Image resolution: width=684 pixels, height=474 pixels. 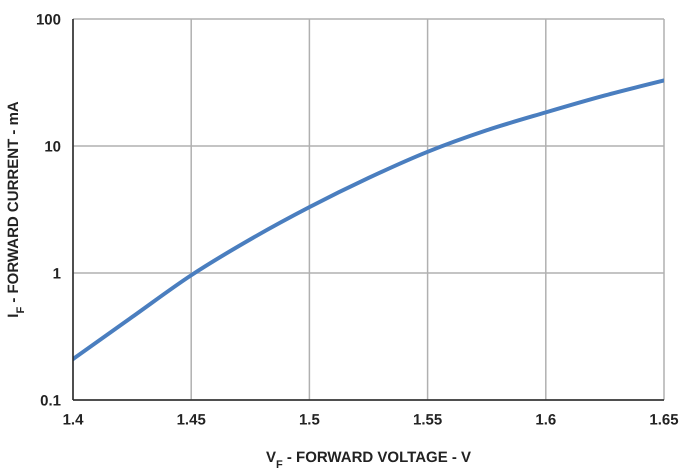 What do you see at coordinates (56, 273) in the screenshot?
I see `y-tick-label: 1` at bounding box center [56, 273].